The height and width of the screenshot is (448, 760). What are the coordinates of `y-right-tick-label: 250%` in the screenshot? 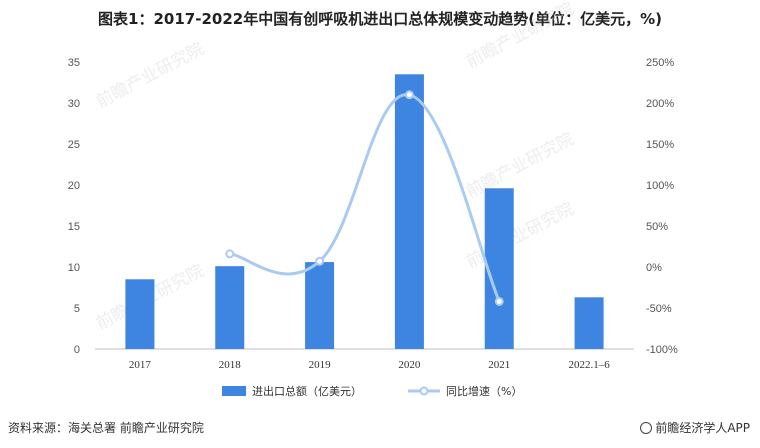 It's located at (660, 63).